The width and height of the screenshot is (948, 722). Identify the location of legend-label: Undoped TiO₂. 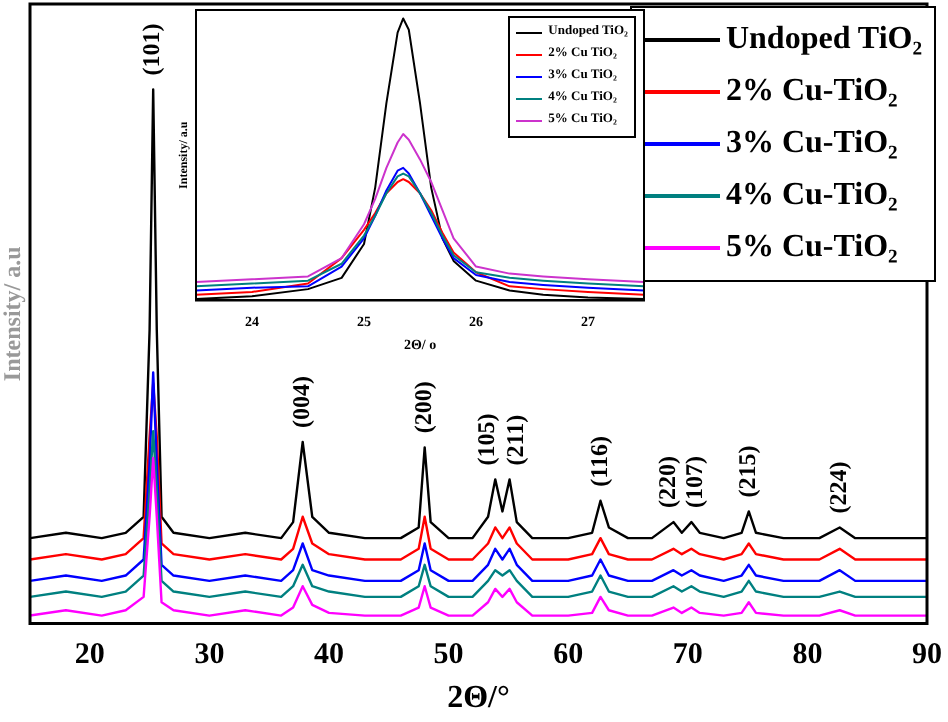
(823, 39).